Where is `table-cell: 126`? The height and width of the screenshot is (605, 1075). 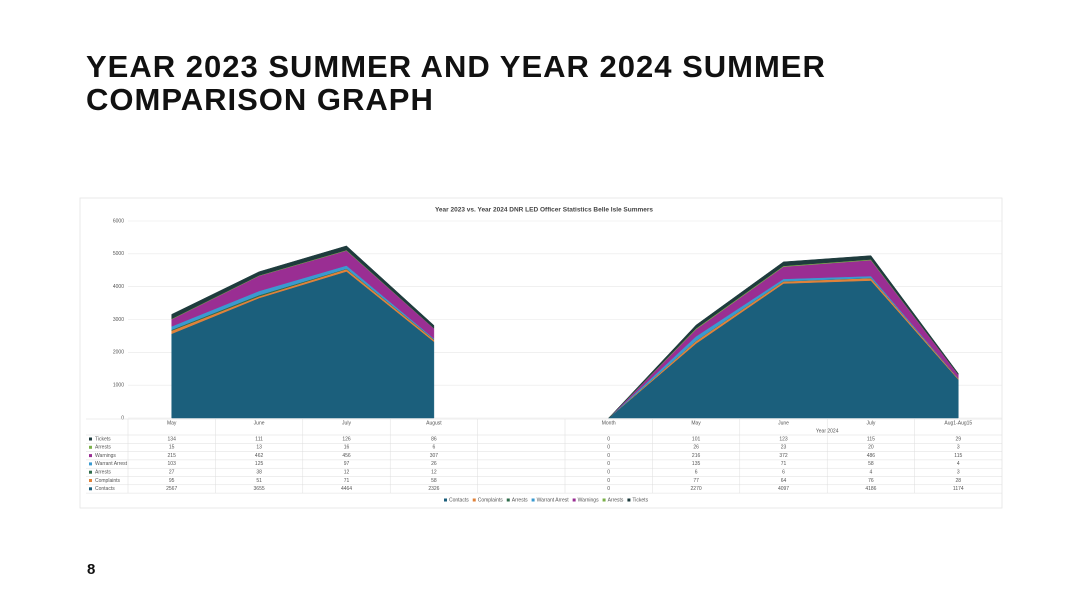 table-cell: 126 is located at coordinates (346, 439).